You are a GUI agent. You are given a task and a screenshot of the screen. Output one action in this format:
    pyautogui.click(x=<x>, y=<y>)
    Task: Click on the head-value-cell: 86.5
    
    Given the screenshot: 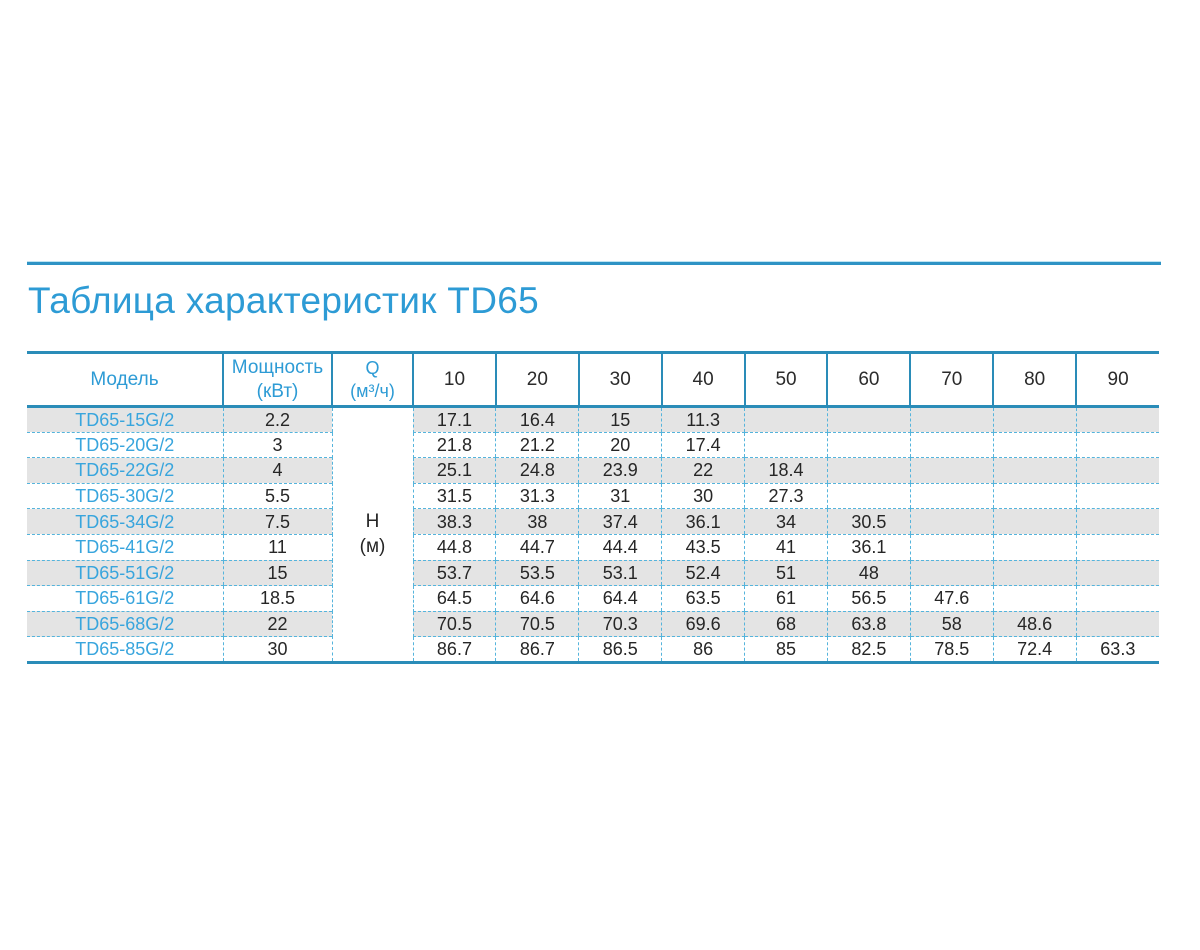 What is the action you would take?
    pyautogui.click(x=620, y=650)
    